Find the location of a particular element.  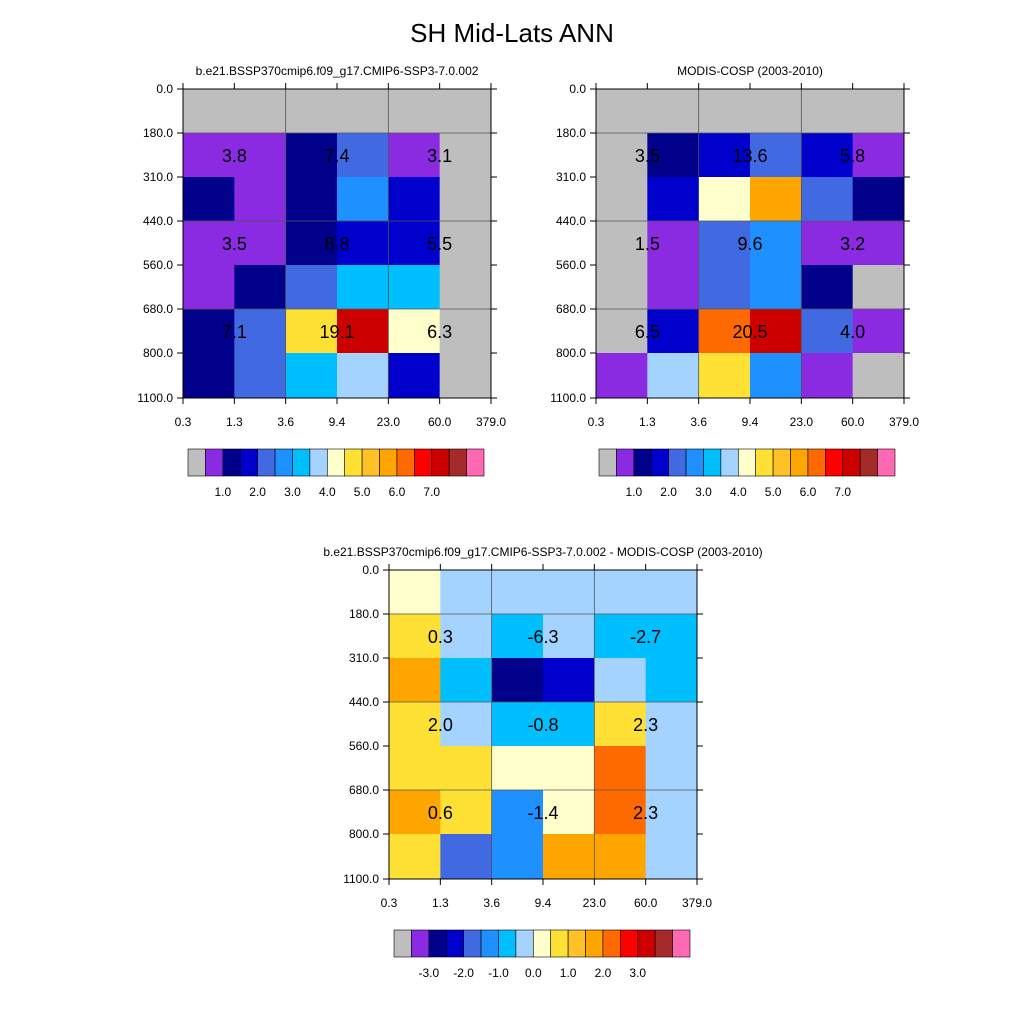

colorbar-label: 4.0 is located at coordinates (327, 492).